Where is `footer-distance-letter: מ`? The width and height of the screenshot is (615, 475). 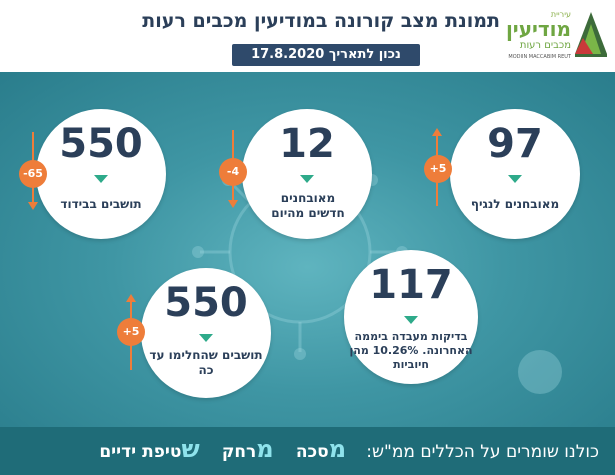 footer-distance-letter: מ is located at coordinates (265, 449).